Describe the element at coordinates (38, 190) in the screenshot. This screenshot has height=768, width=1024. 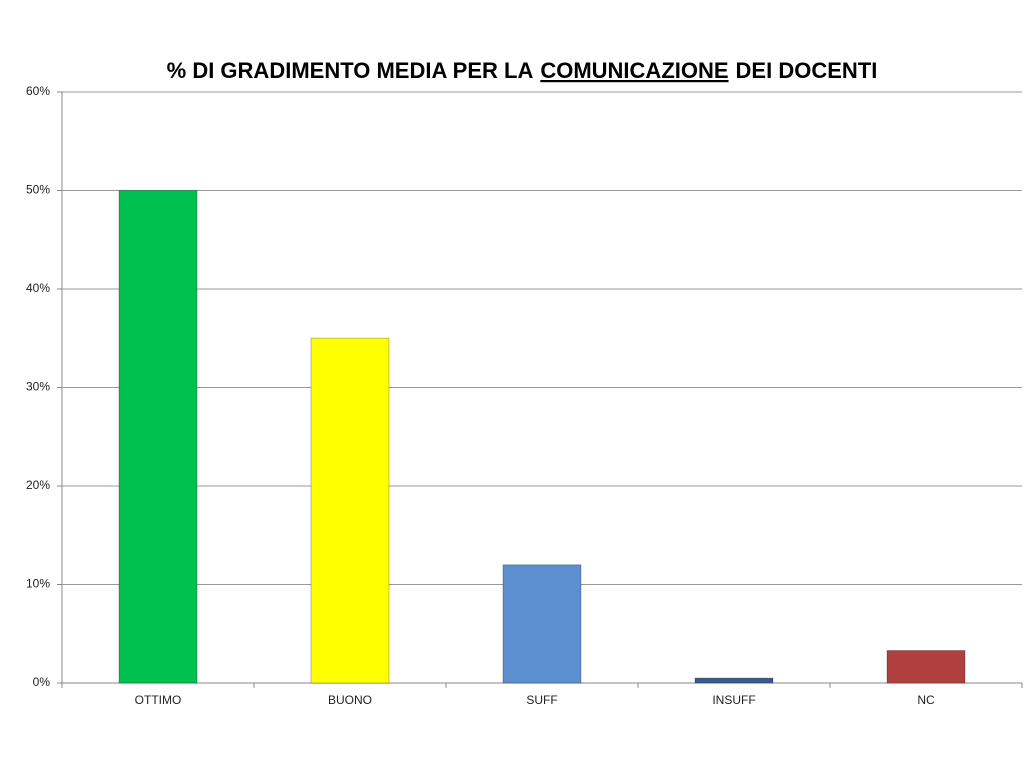
I see `y-tick-label: 50%` at that location.